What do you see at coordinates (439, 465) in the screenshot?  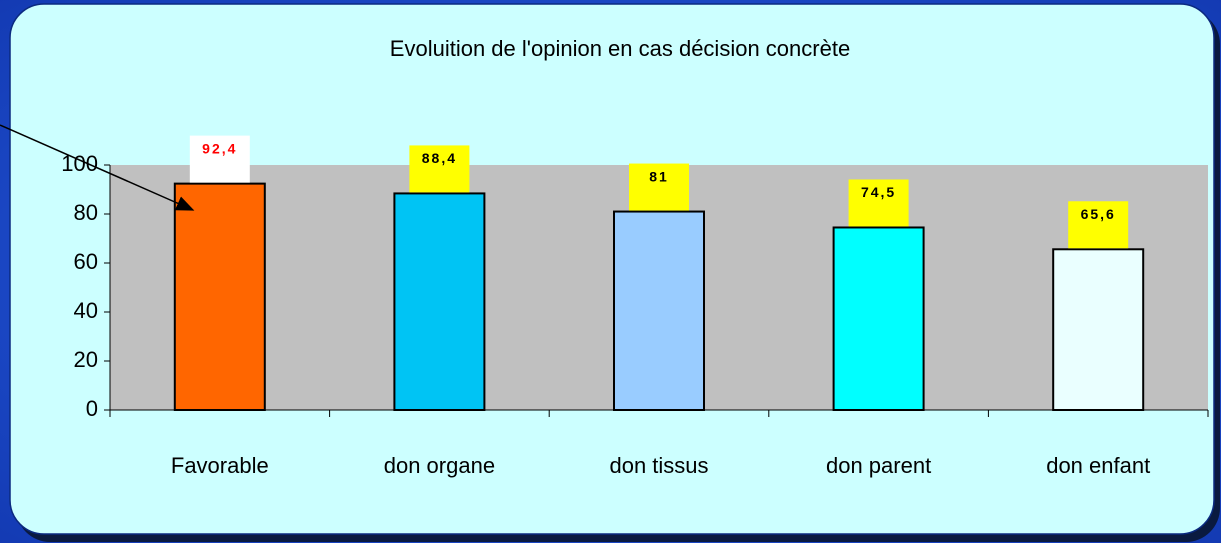 I see `x-tick-label: don organe` at bounding box center [439, 465].